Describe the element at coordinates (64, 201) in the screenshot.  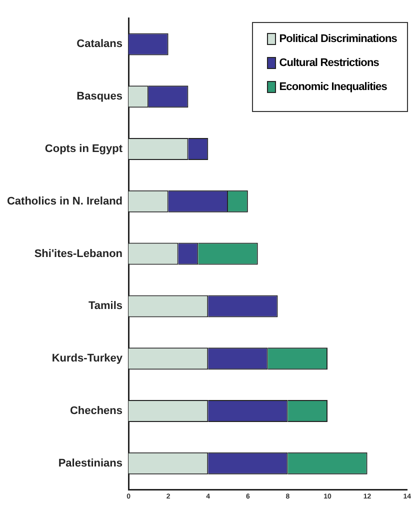
I see `y-tick-label: Catholics in N. Ireland` at that location.